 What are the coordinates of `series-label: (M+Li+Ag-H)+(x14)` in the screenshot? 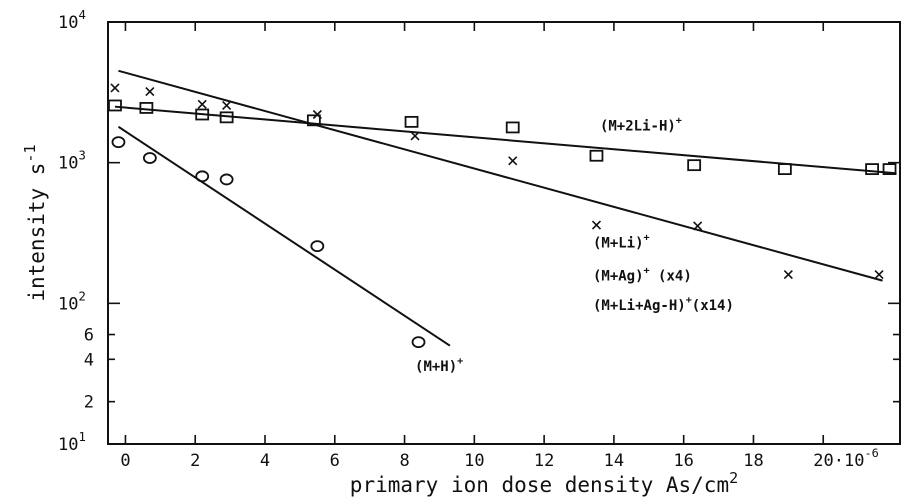 It's located at (663, 304).